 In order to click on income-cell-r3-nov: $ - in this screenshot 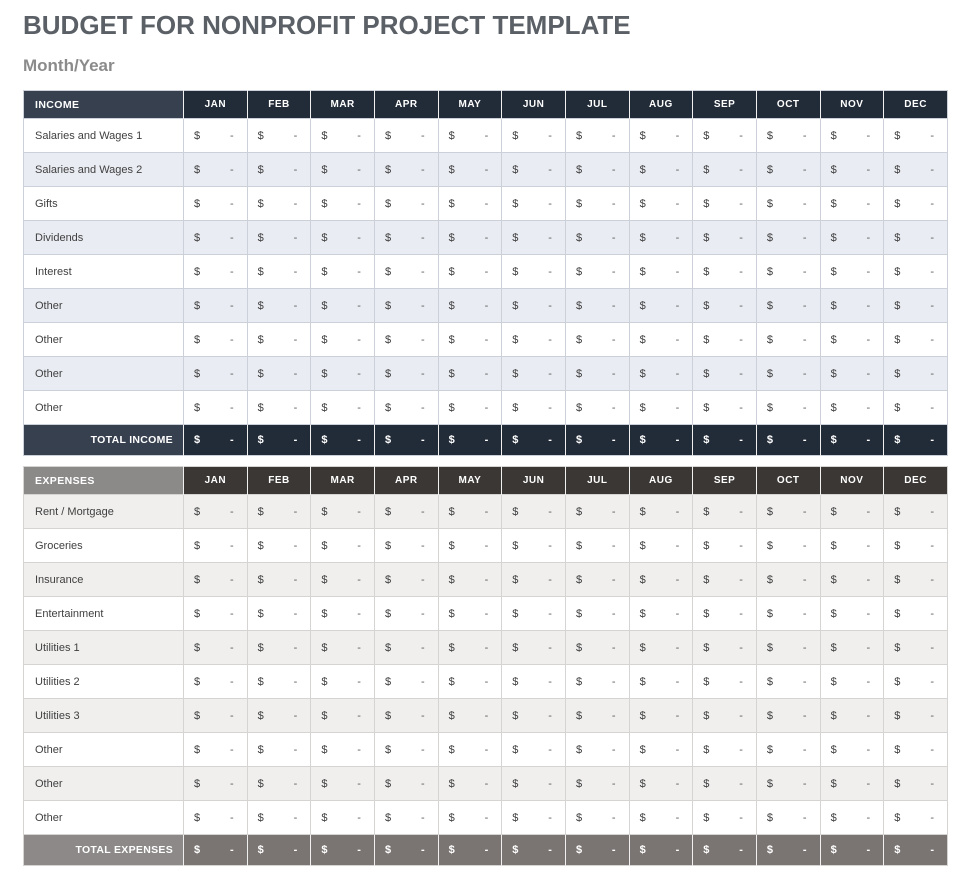, I will do `click(852, 237)`.